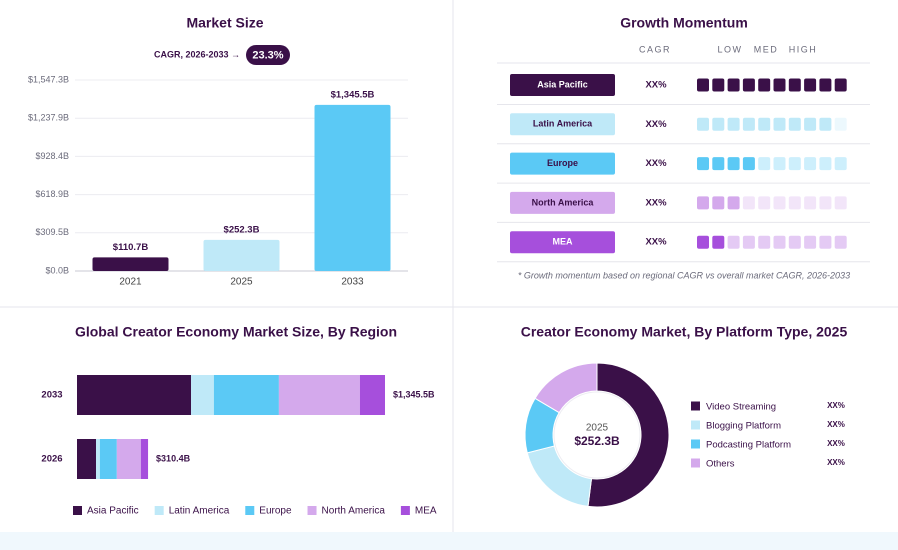  I want to click on legend-label: North America, so click(354, 511).